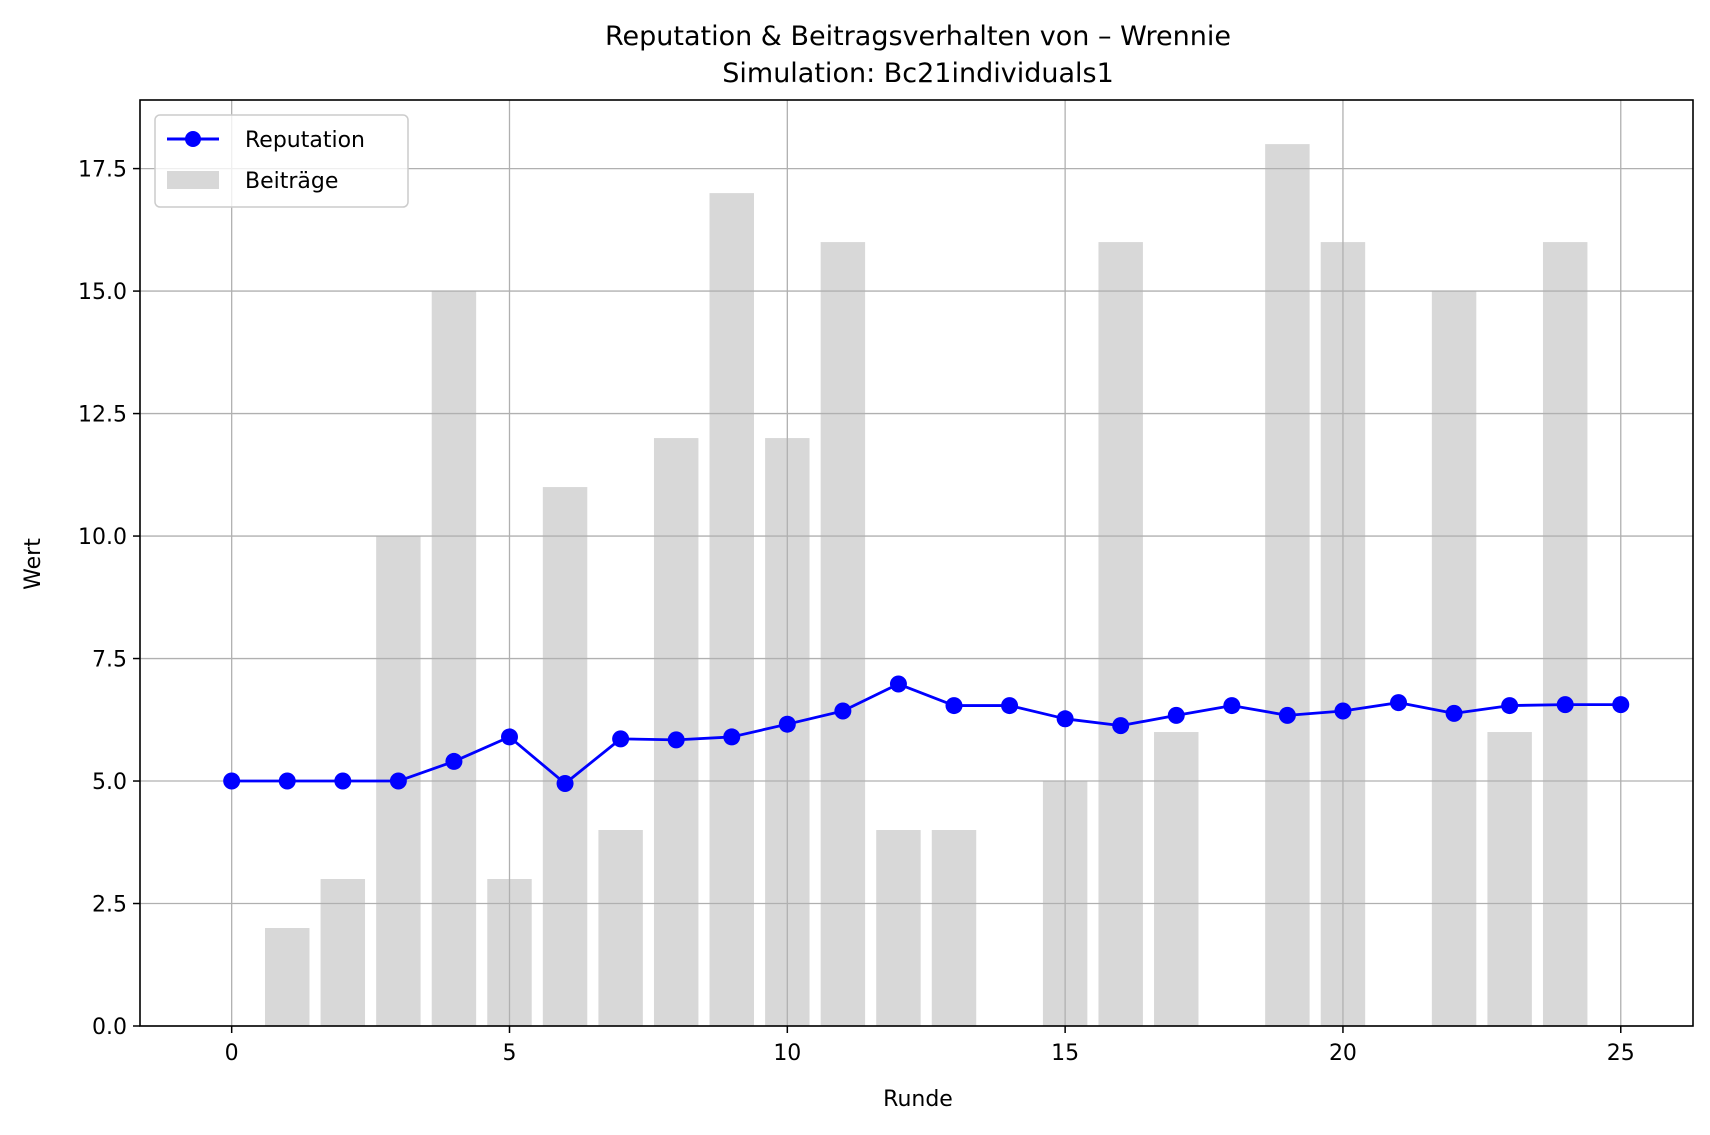 This screenshot has height=1135, width=1710. Describe the element at coordinates (33, 564) in the screenshot. I see `y-axis-label: Wert` at that location.